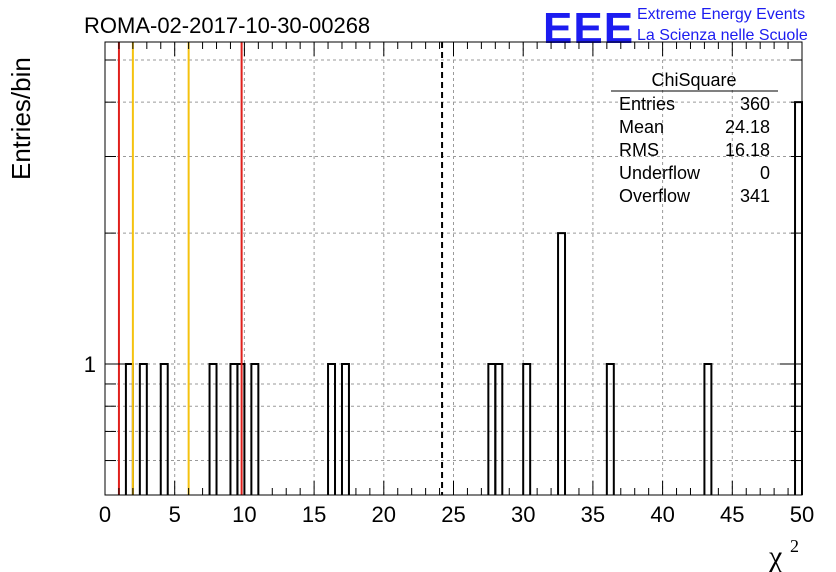 This screenshot has width=836, height=572. Describe the element at coordinates (314, 514) in the screenshot. I see `x-tick-label: 15` at that location.